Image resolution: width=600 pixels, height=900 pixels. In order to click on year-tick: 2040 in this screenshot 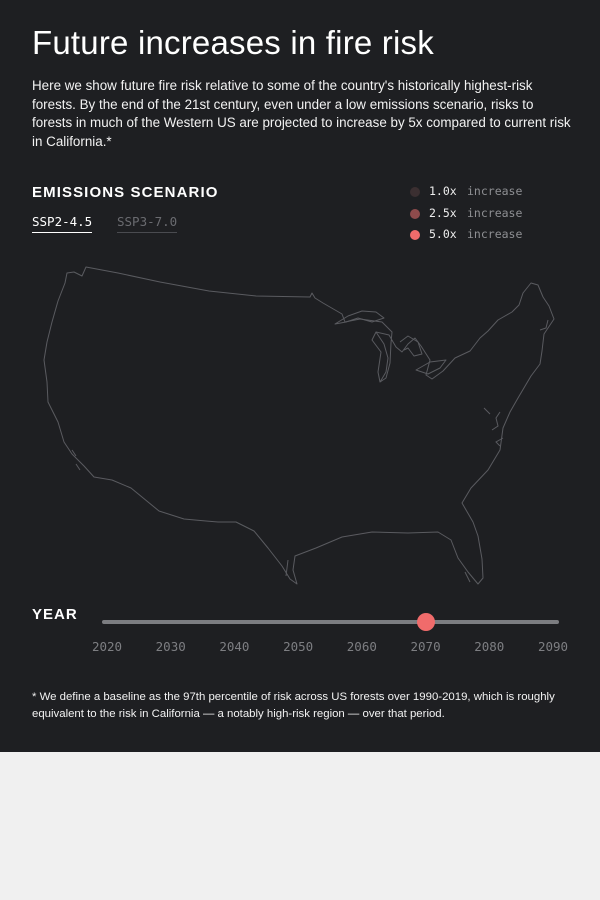, I will do `click(234, 646)`.